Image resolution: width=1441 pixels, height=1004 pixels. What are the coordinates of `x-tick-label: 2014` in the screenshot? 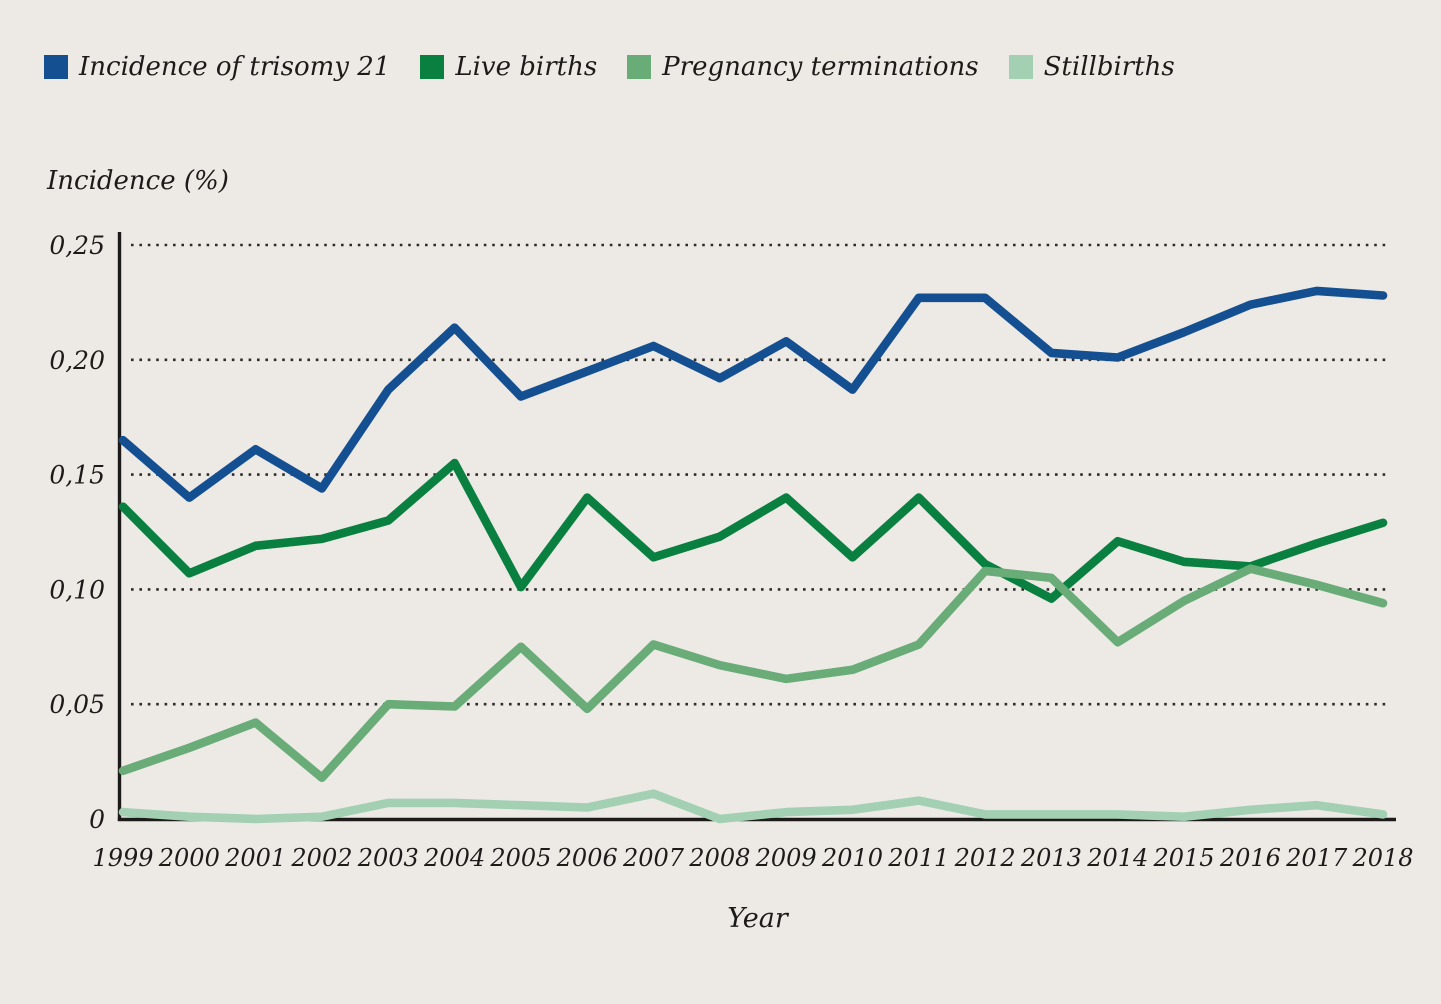 It's located at (1117, 858).